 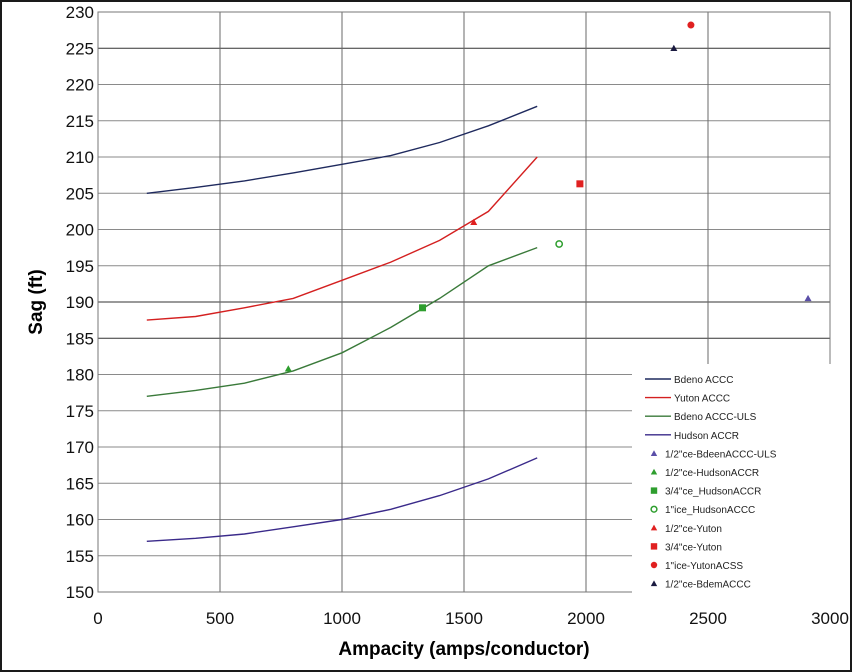 I want to click on x-tick-label: 2500, so click(x=708, y=618).